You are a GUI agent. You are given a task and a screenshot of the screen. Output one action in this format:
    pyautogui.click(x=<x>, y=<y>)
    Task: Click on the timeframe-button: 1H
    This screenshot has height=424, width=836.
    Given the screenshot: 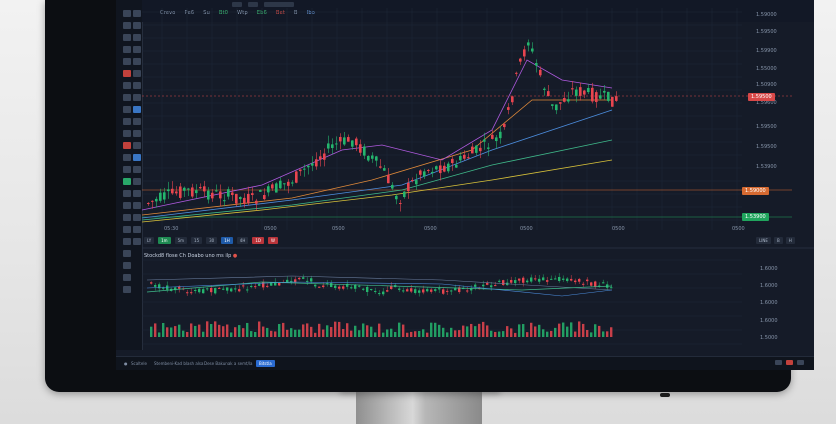 What is the action you would take?
    pyautogui.click(x=227, y=240)
    